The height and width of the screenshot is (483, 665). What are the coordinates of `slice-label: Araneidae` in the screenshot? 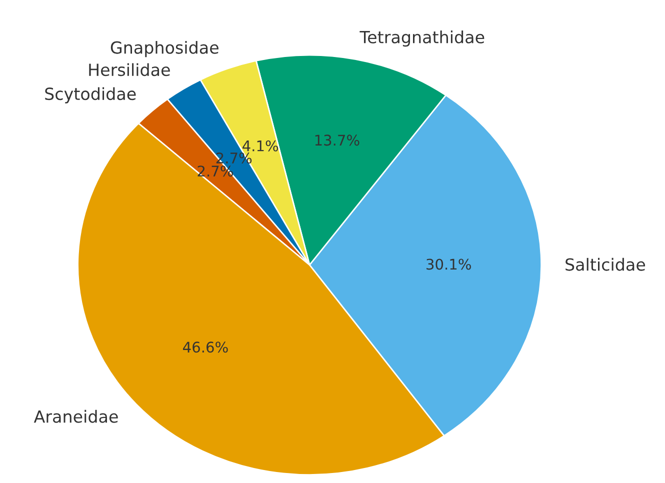 It's located at (76, 416).